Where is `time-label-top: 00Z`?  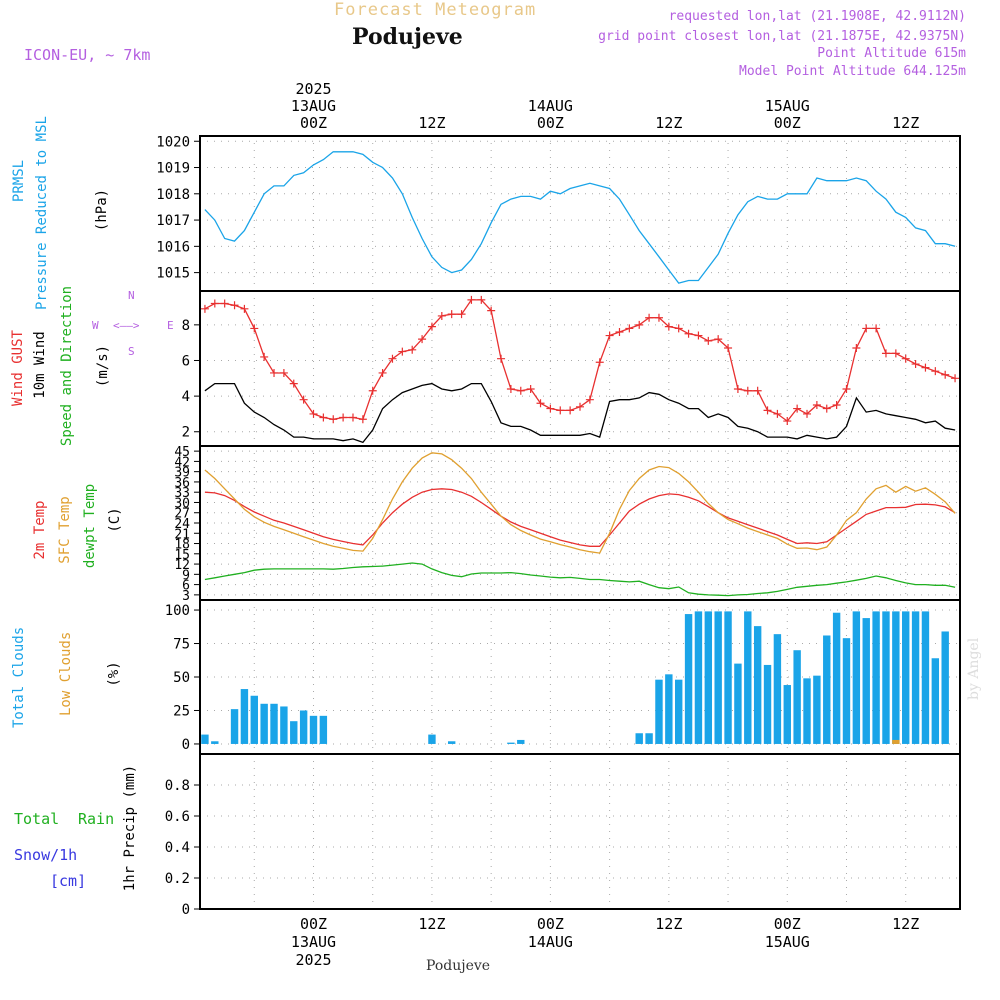
time-label-top: 00Z is located at coordinates (313, 123).